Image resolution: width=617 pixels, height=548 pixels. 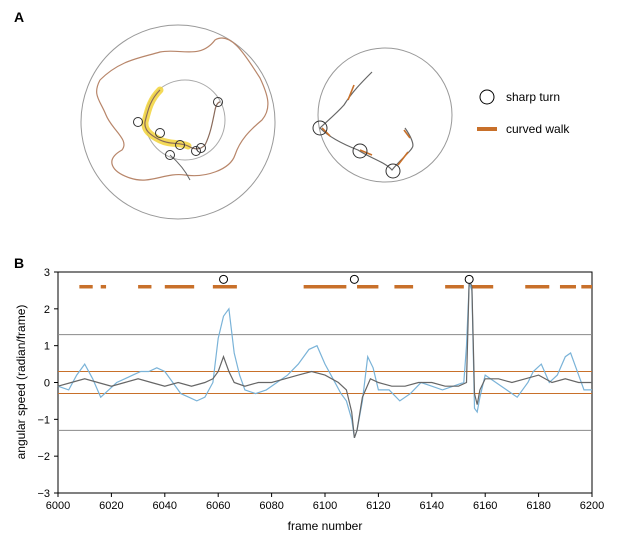 I want to click on y-tick-label: 0, so click(x=47, y=384).